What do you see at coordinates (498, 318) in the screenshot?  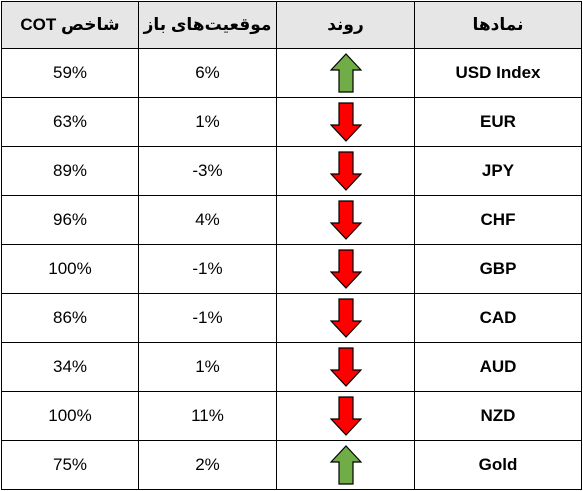 I see `symbol-cell: CAD` at bounding box center [498, 318].